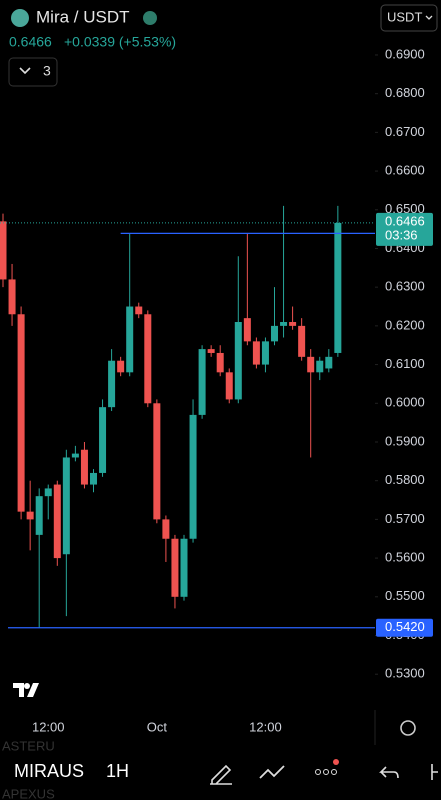  I want to click on status-dot, so click(150, 18).